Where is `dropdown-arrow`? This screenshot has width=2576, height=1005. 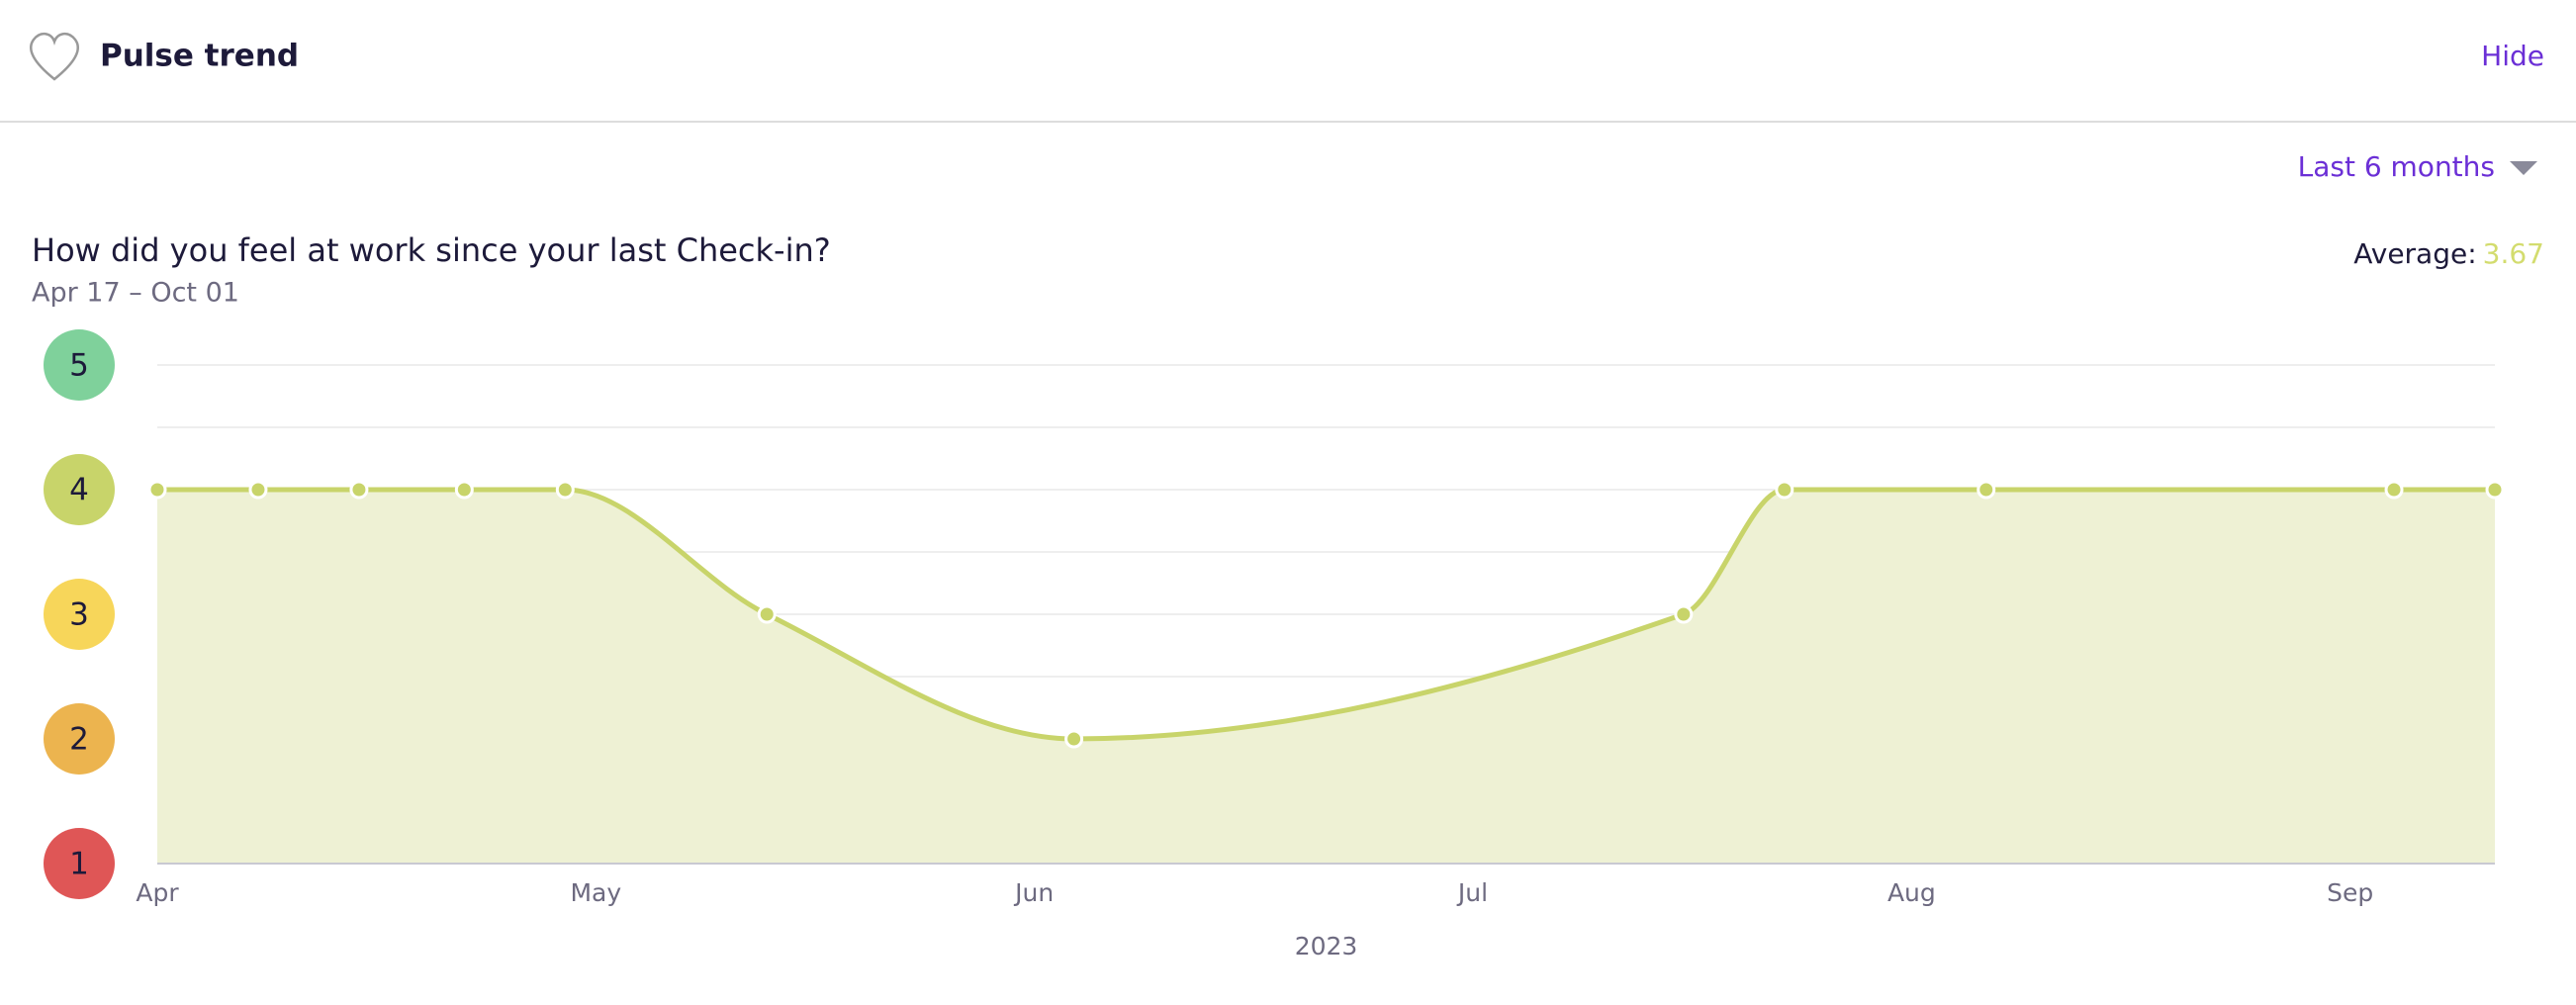
dropdown-arrow is located at coordinates (2523, 168).